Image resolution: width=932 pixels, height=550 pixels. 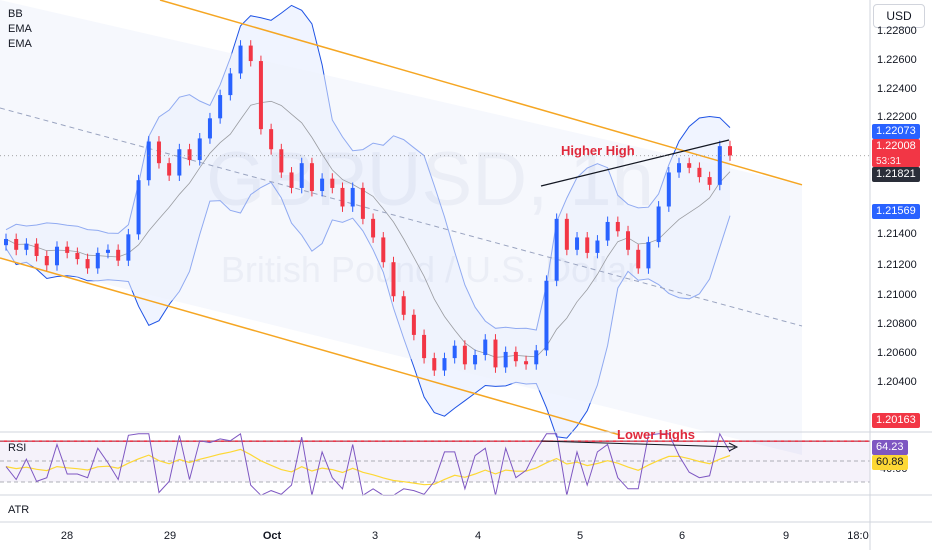 I want to click on price-axis-tick: 1.20400, so click(x=897, y=382).